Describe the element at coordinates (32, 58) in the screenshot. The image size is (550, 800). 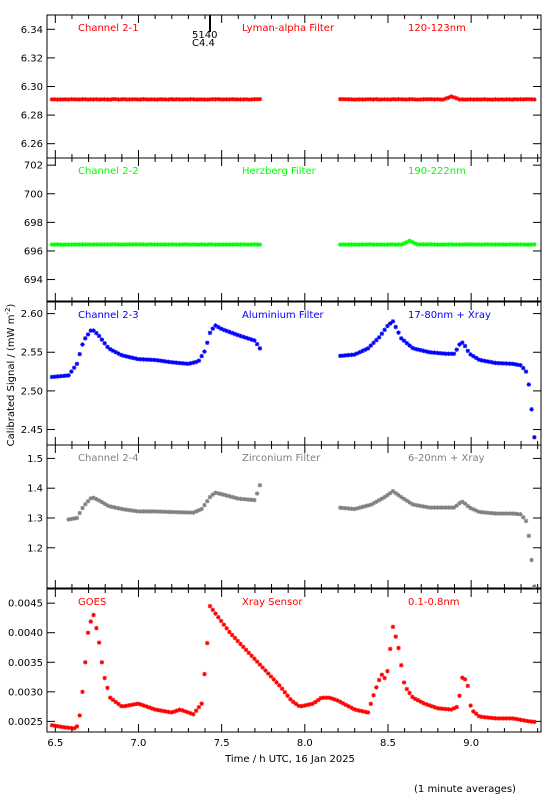
I see `y-tick-label: 6.32` at that location.